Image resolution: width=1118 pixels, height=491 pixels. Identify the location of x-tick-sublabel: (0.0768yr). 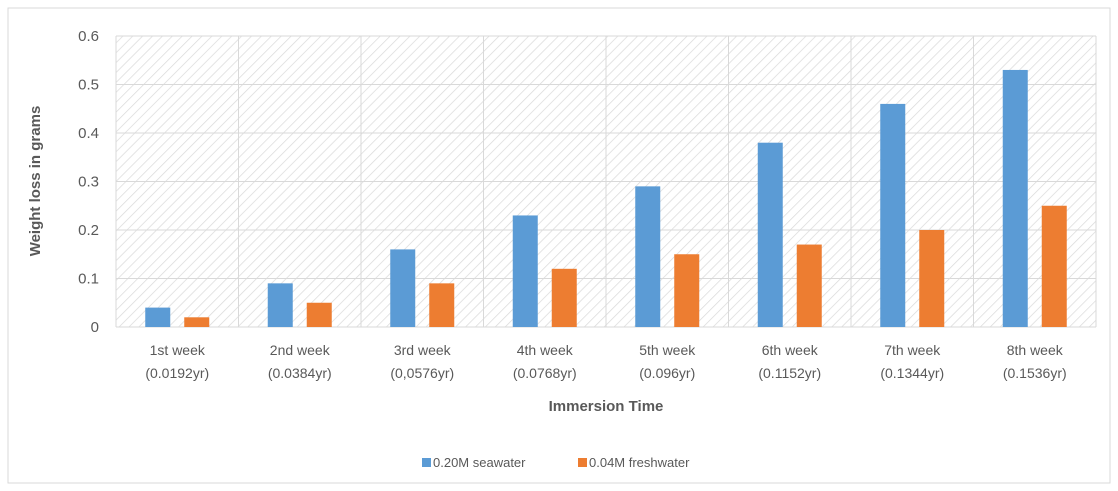
(545, 373).